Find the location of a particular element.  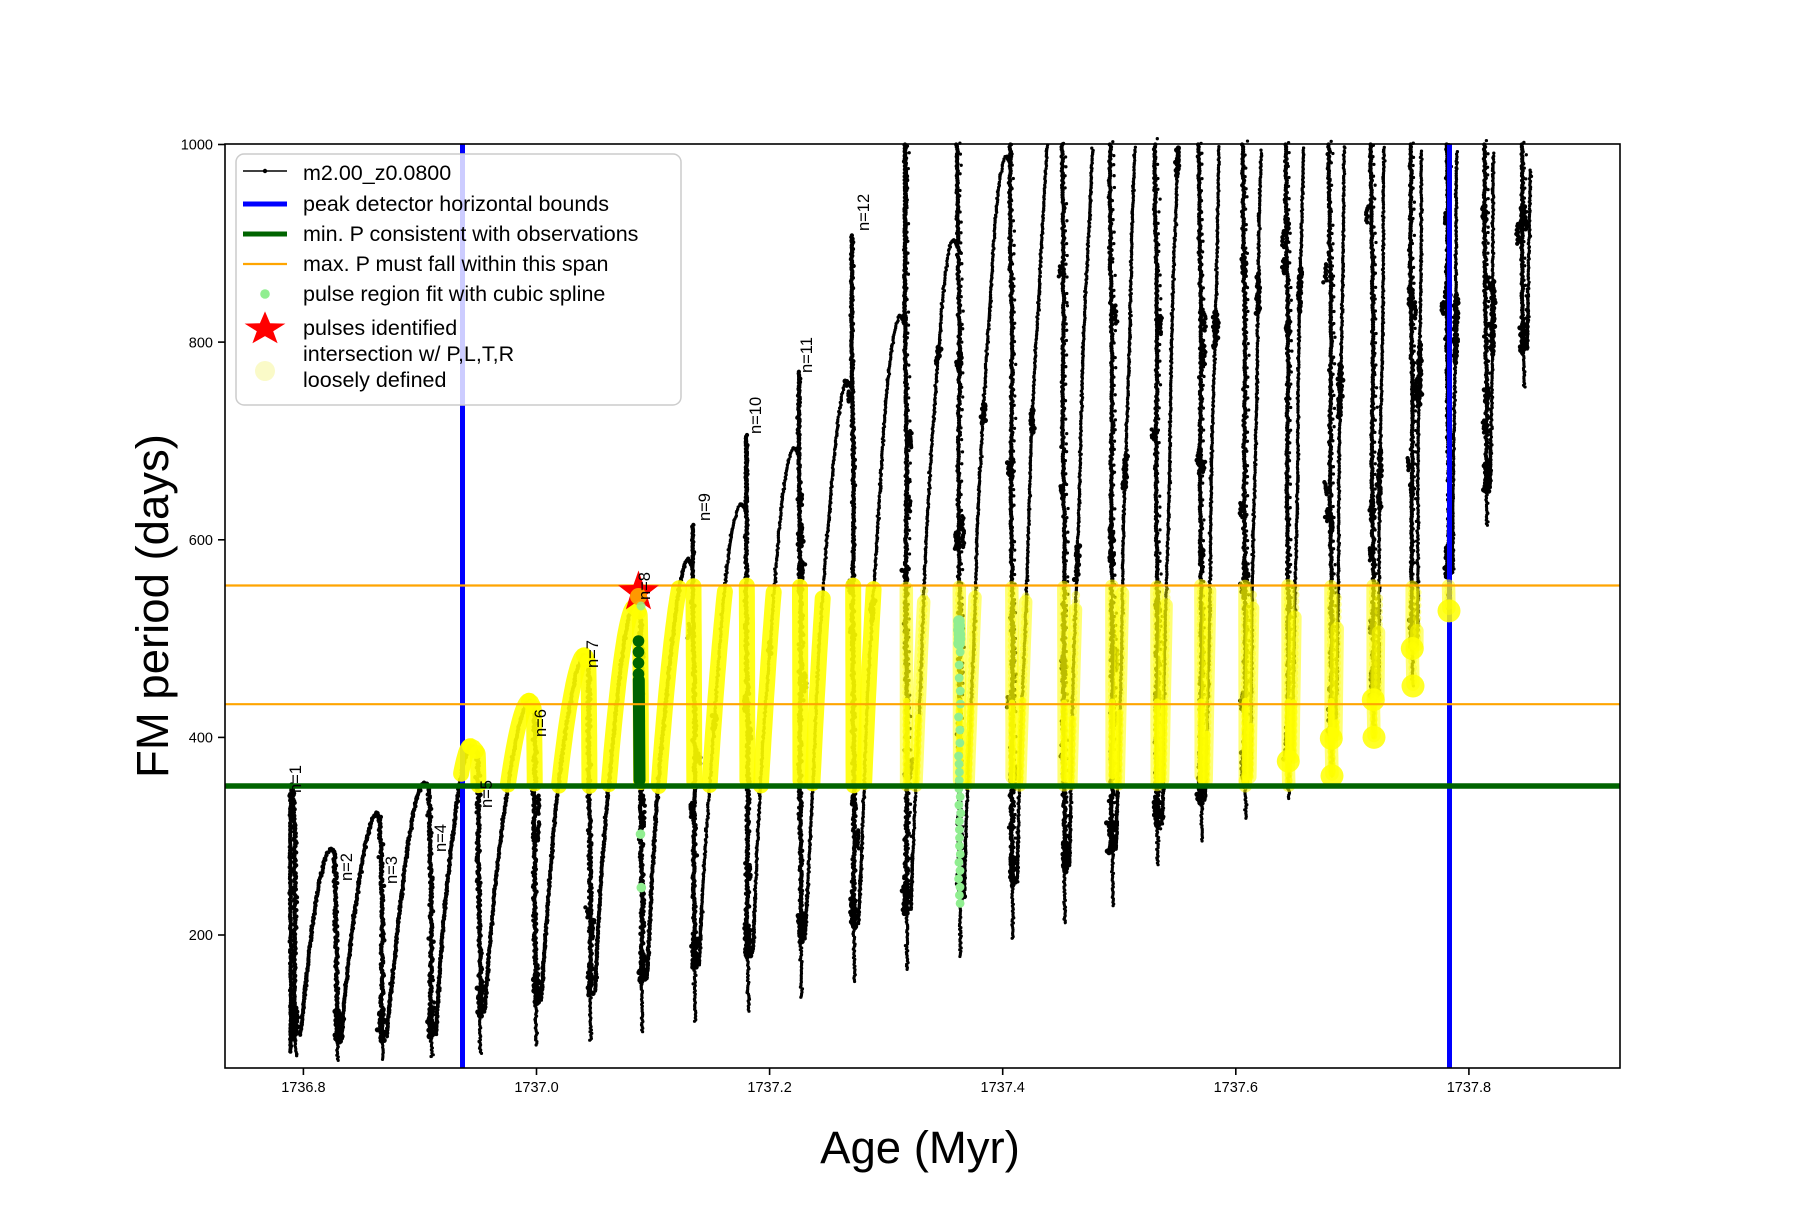

svg-text: 1000 is located at coordinates (197, 146).